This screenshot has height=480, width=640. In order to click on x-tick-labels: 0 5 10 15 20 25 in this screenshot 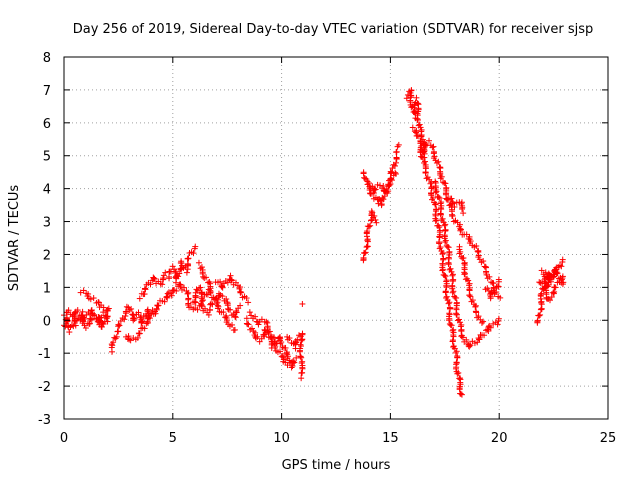, I will do `click(338, 438)`.